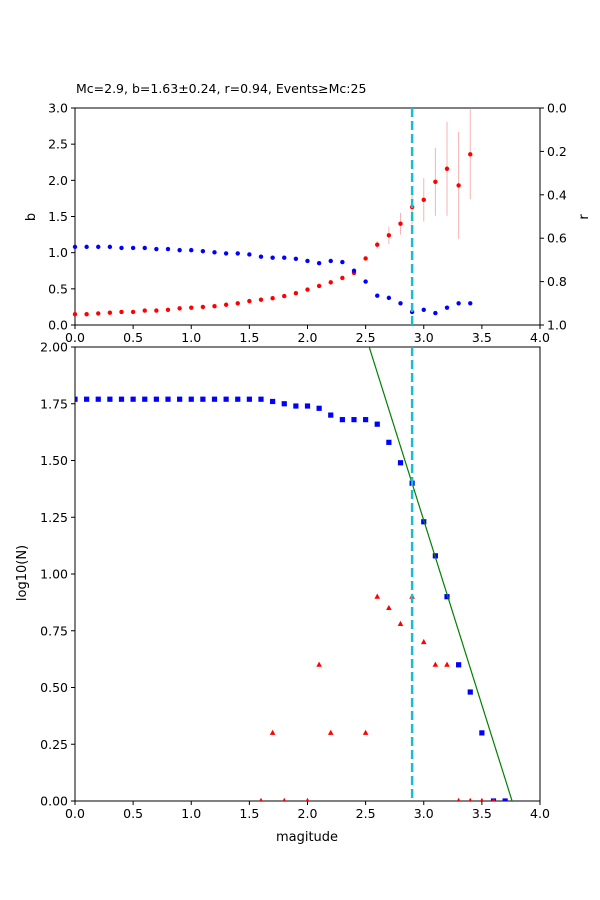  Describe the element at coordinates (54, 347) in the screenshot. I see `y-tick-label: 2.00` at that location.